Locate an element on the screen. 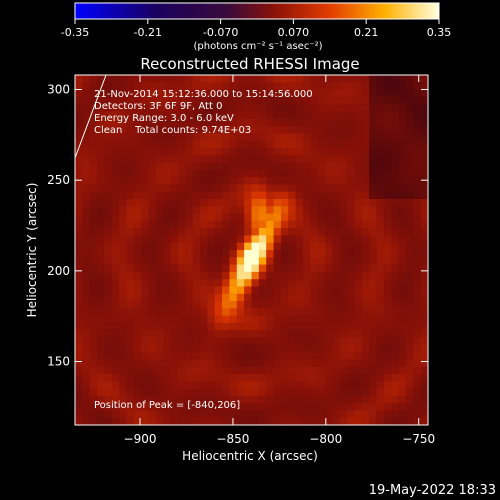 This screenshot has height=500, width=500. x-axis-label: Heliocentric X (arcsec) is located at coordinates (250, 456).